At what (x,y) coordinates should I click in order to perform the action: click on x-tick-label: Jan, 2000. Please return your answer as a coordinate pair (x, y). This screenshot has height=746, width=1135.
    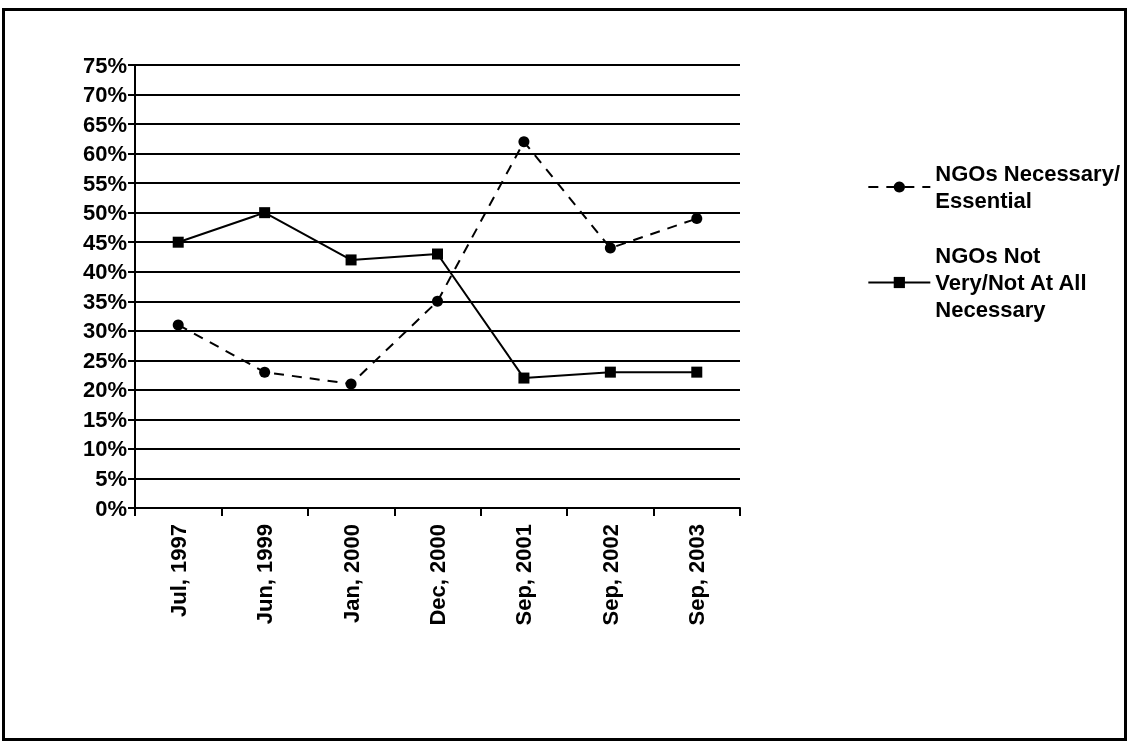
    Looking at the image, I should click on (351, 574).